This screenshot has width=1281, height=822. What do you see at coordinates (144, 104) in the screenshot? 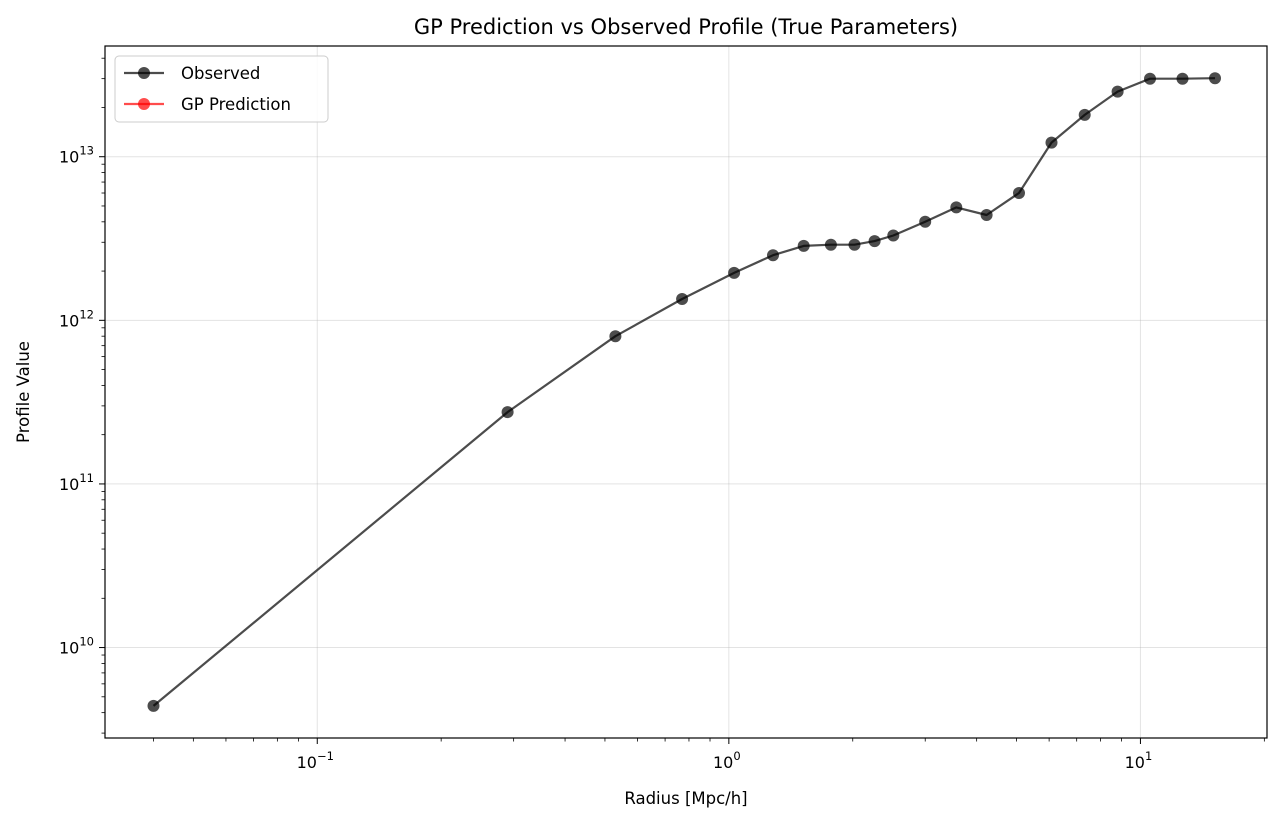
I see `legend-gp-marker` at bounding box center [144, 104].